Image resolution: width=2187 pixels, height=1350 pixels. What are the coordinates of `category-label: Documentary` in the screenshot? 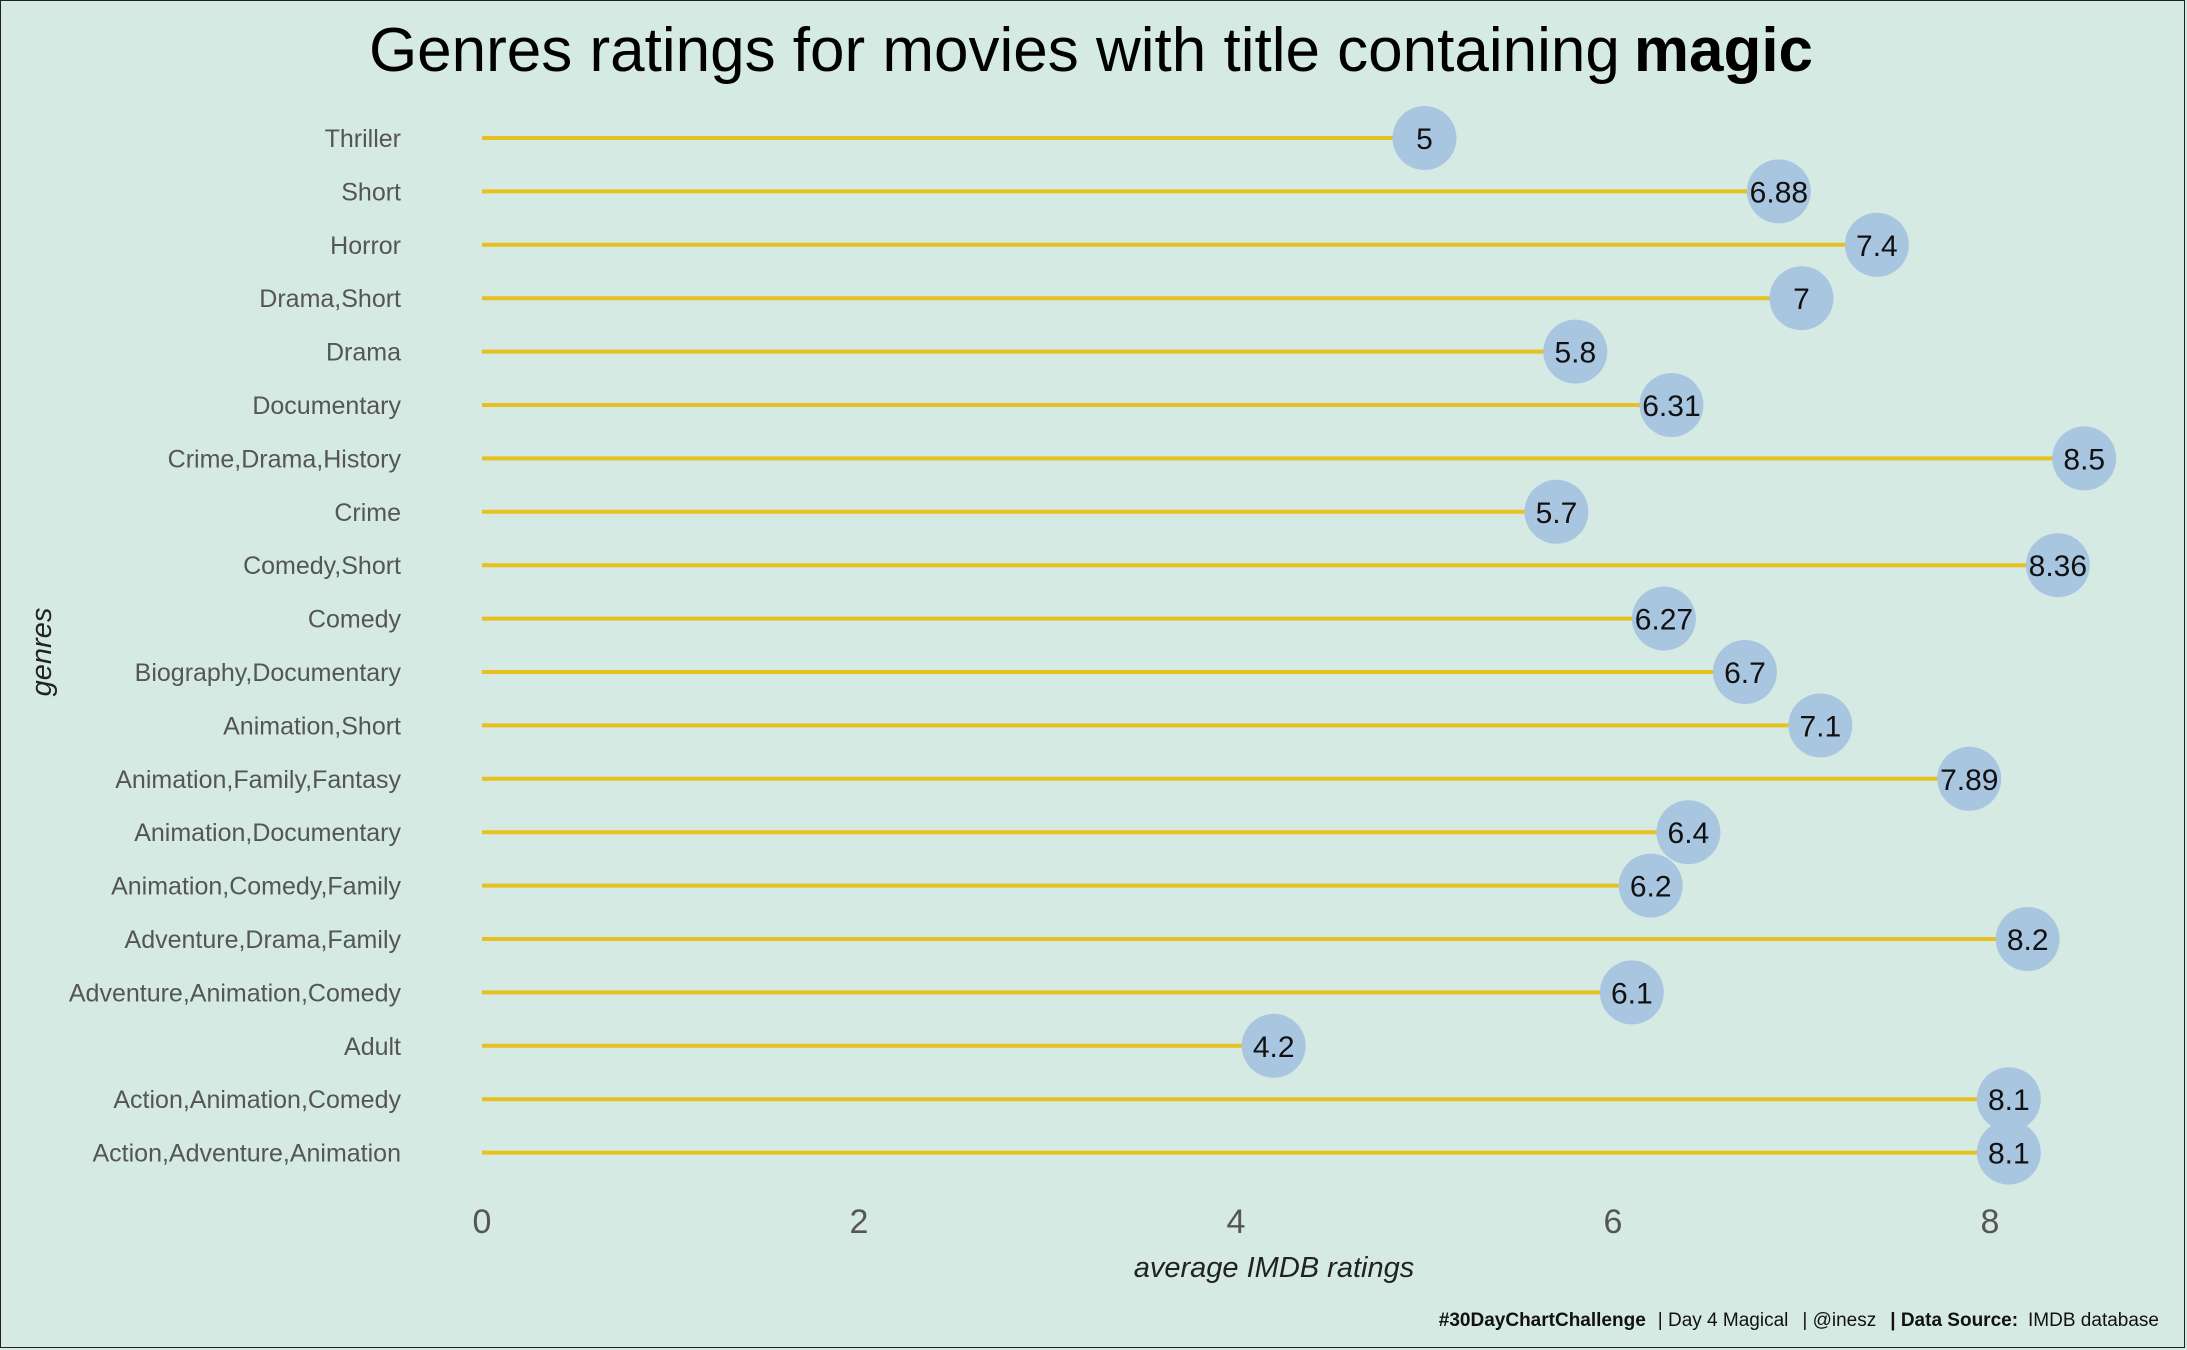 It's located at (326, 406).